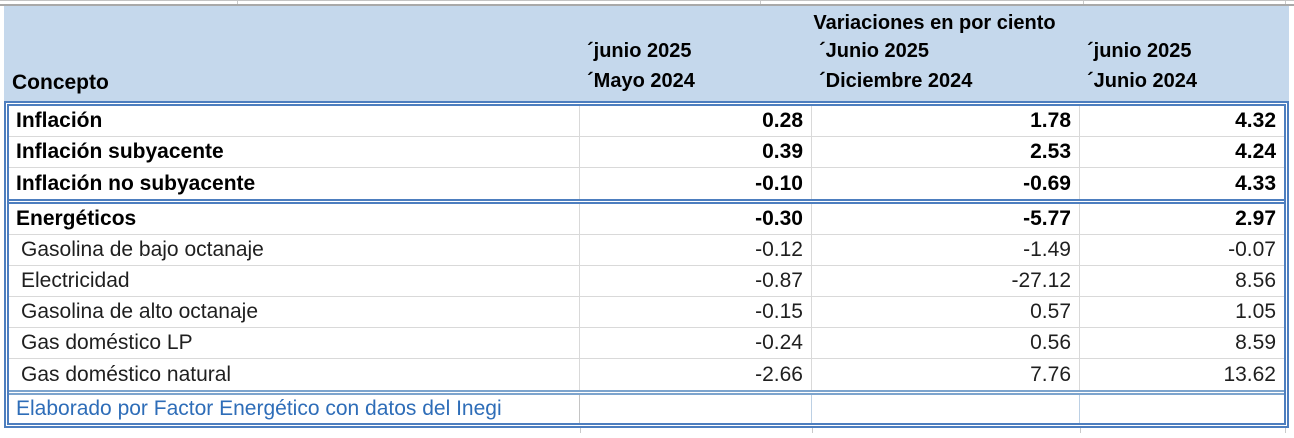  What do you see at coordinates (946, 343) in the screenshot?
I see `value-cell: 0.56` at bounding box center [946, 343].